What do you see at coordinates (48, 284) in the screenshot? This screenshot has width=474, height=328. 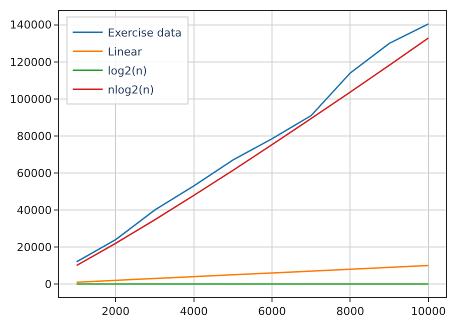 I see `y-tick-label: 0` at bounding box center [48, 284].